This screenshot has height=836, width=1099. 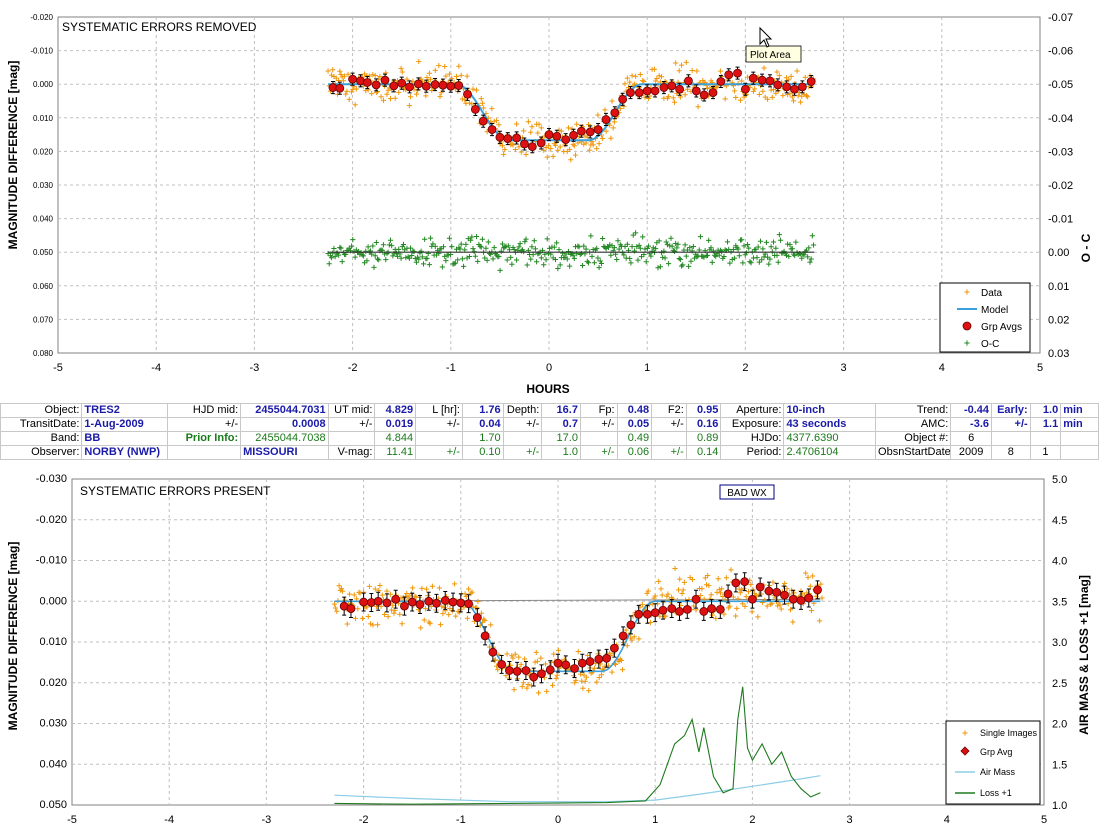 I want to click on plot-area-tooltip: Plot Area, so click(x=773, y=54).